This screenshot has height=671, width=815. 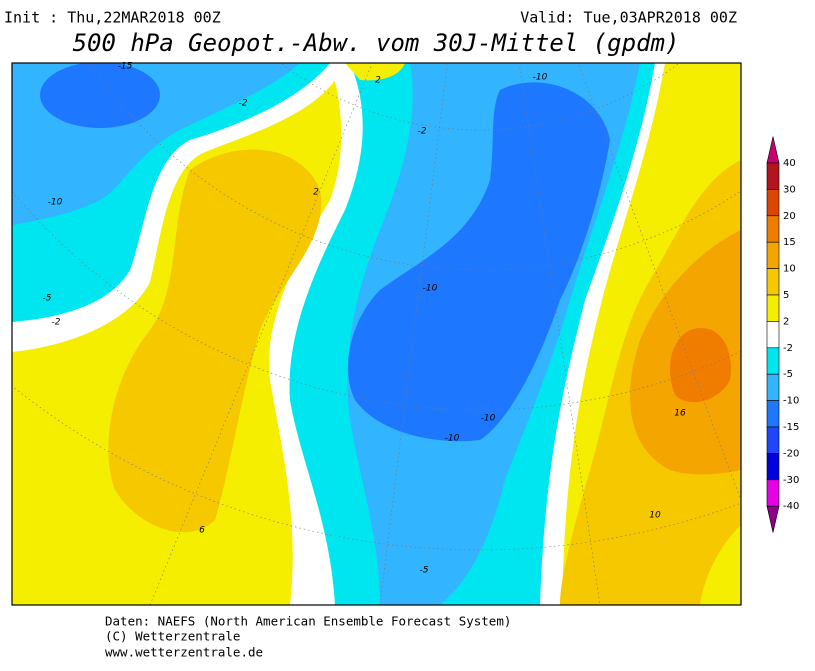 I want to click on colorbar-label: -20, so click(x=791, y=453).